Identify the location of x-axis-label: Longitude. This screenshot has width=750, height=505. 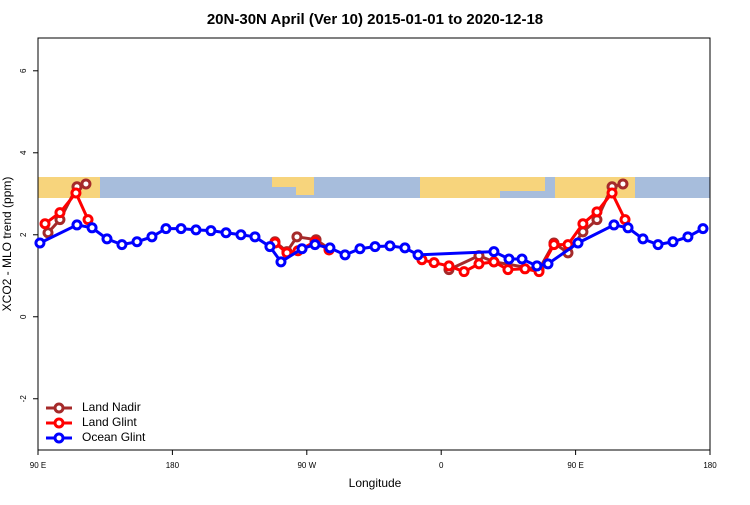
(375, 483).